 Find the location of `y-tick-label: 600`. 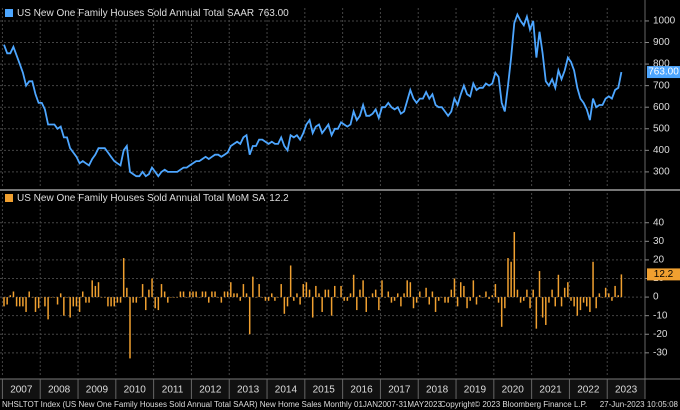

y-tick-label: 600 is located at coordinates (661, 107).